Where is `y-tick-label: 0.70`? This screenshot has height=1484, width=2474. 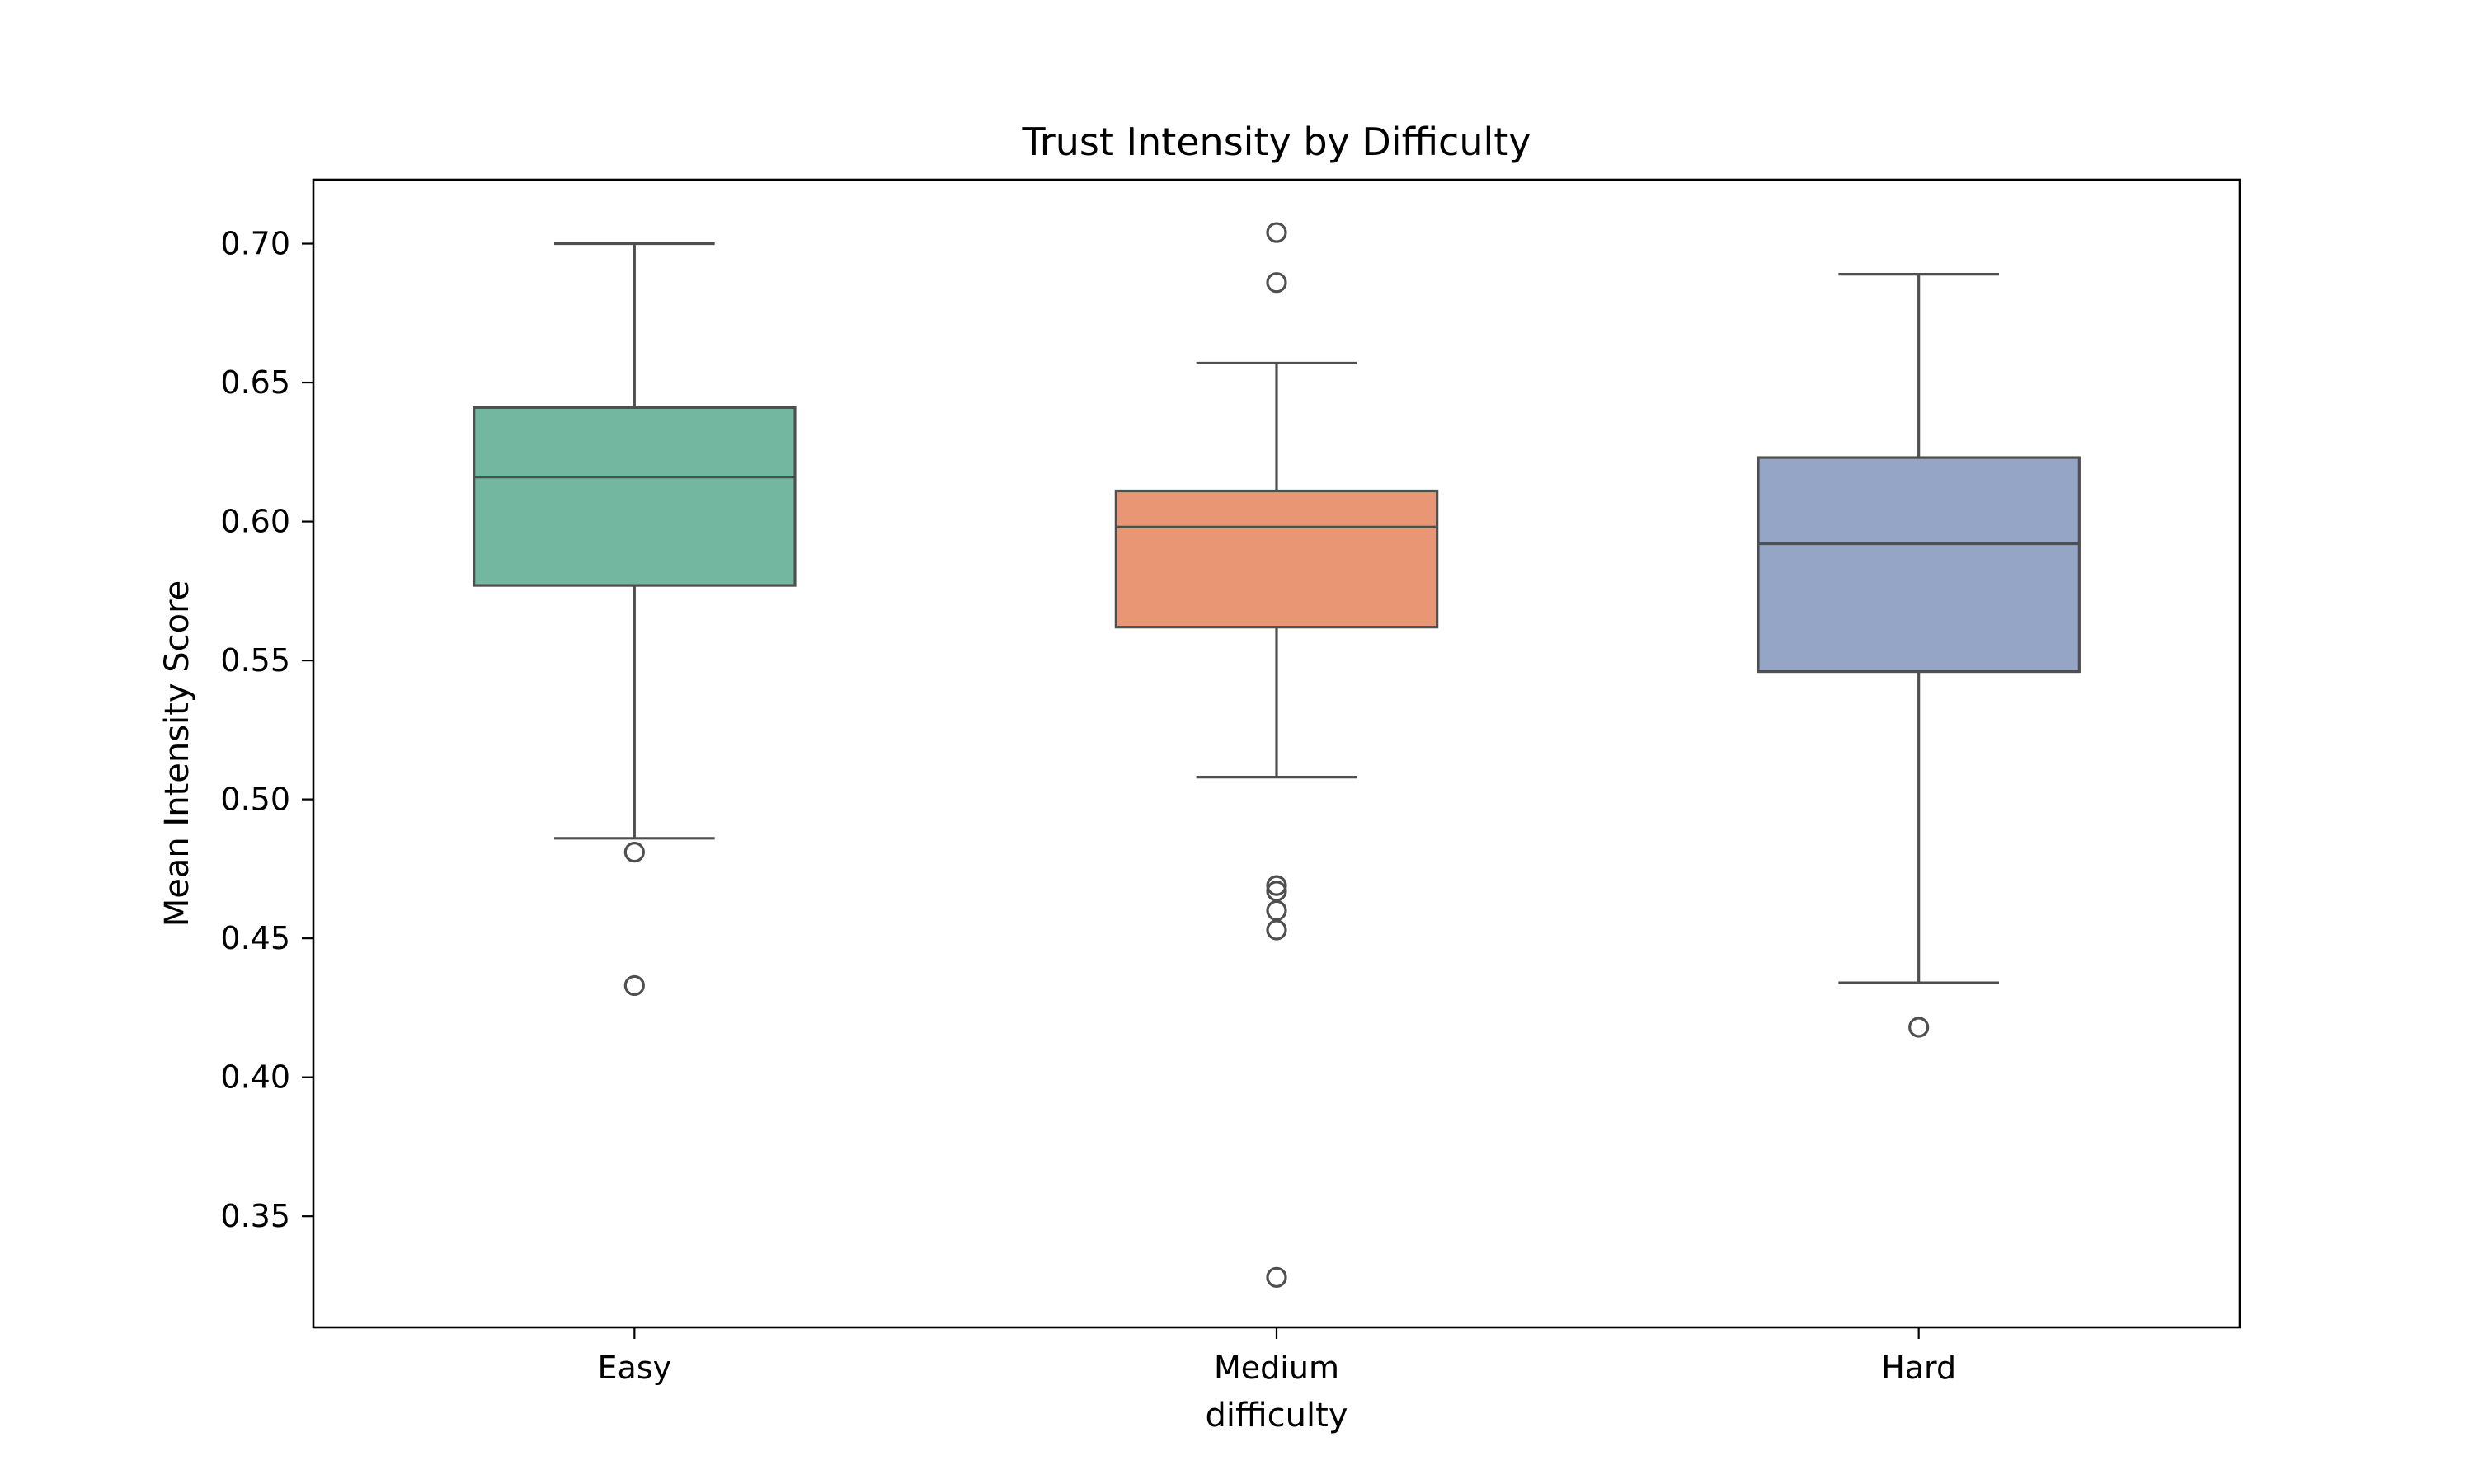
y-tick-label: 0.70 is located at coordinates (255, 244).